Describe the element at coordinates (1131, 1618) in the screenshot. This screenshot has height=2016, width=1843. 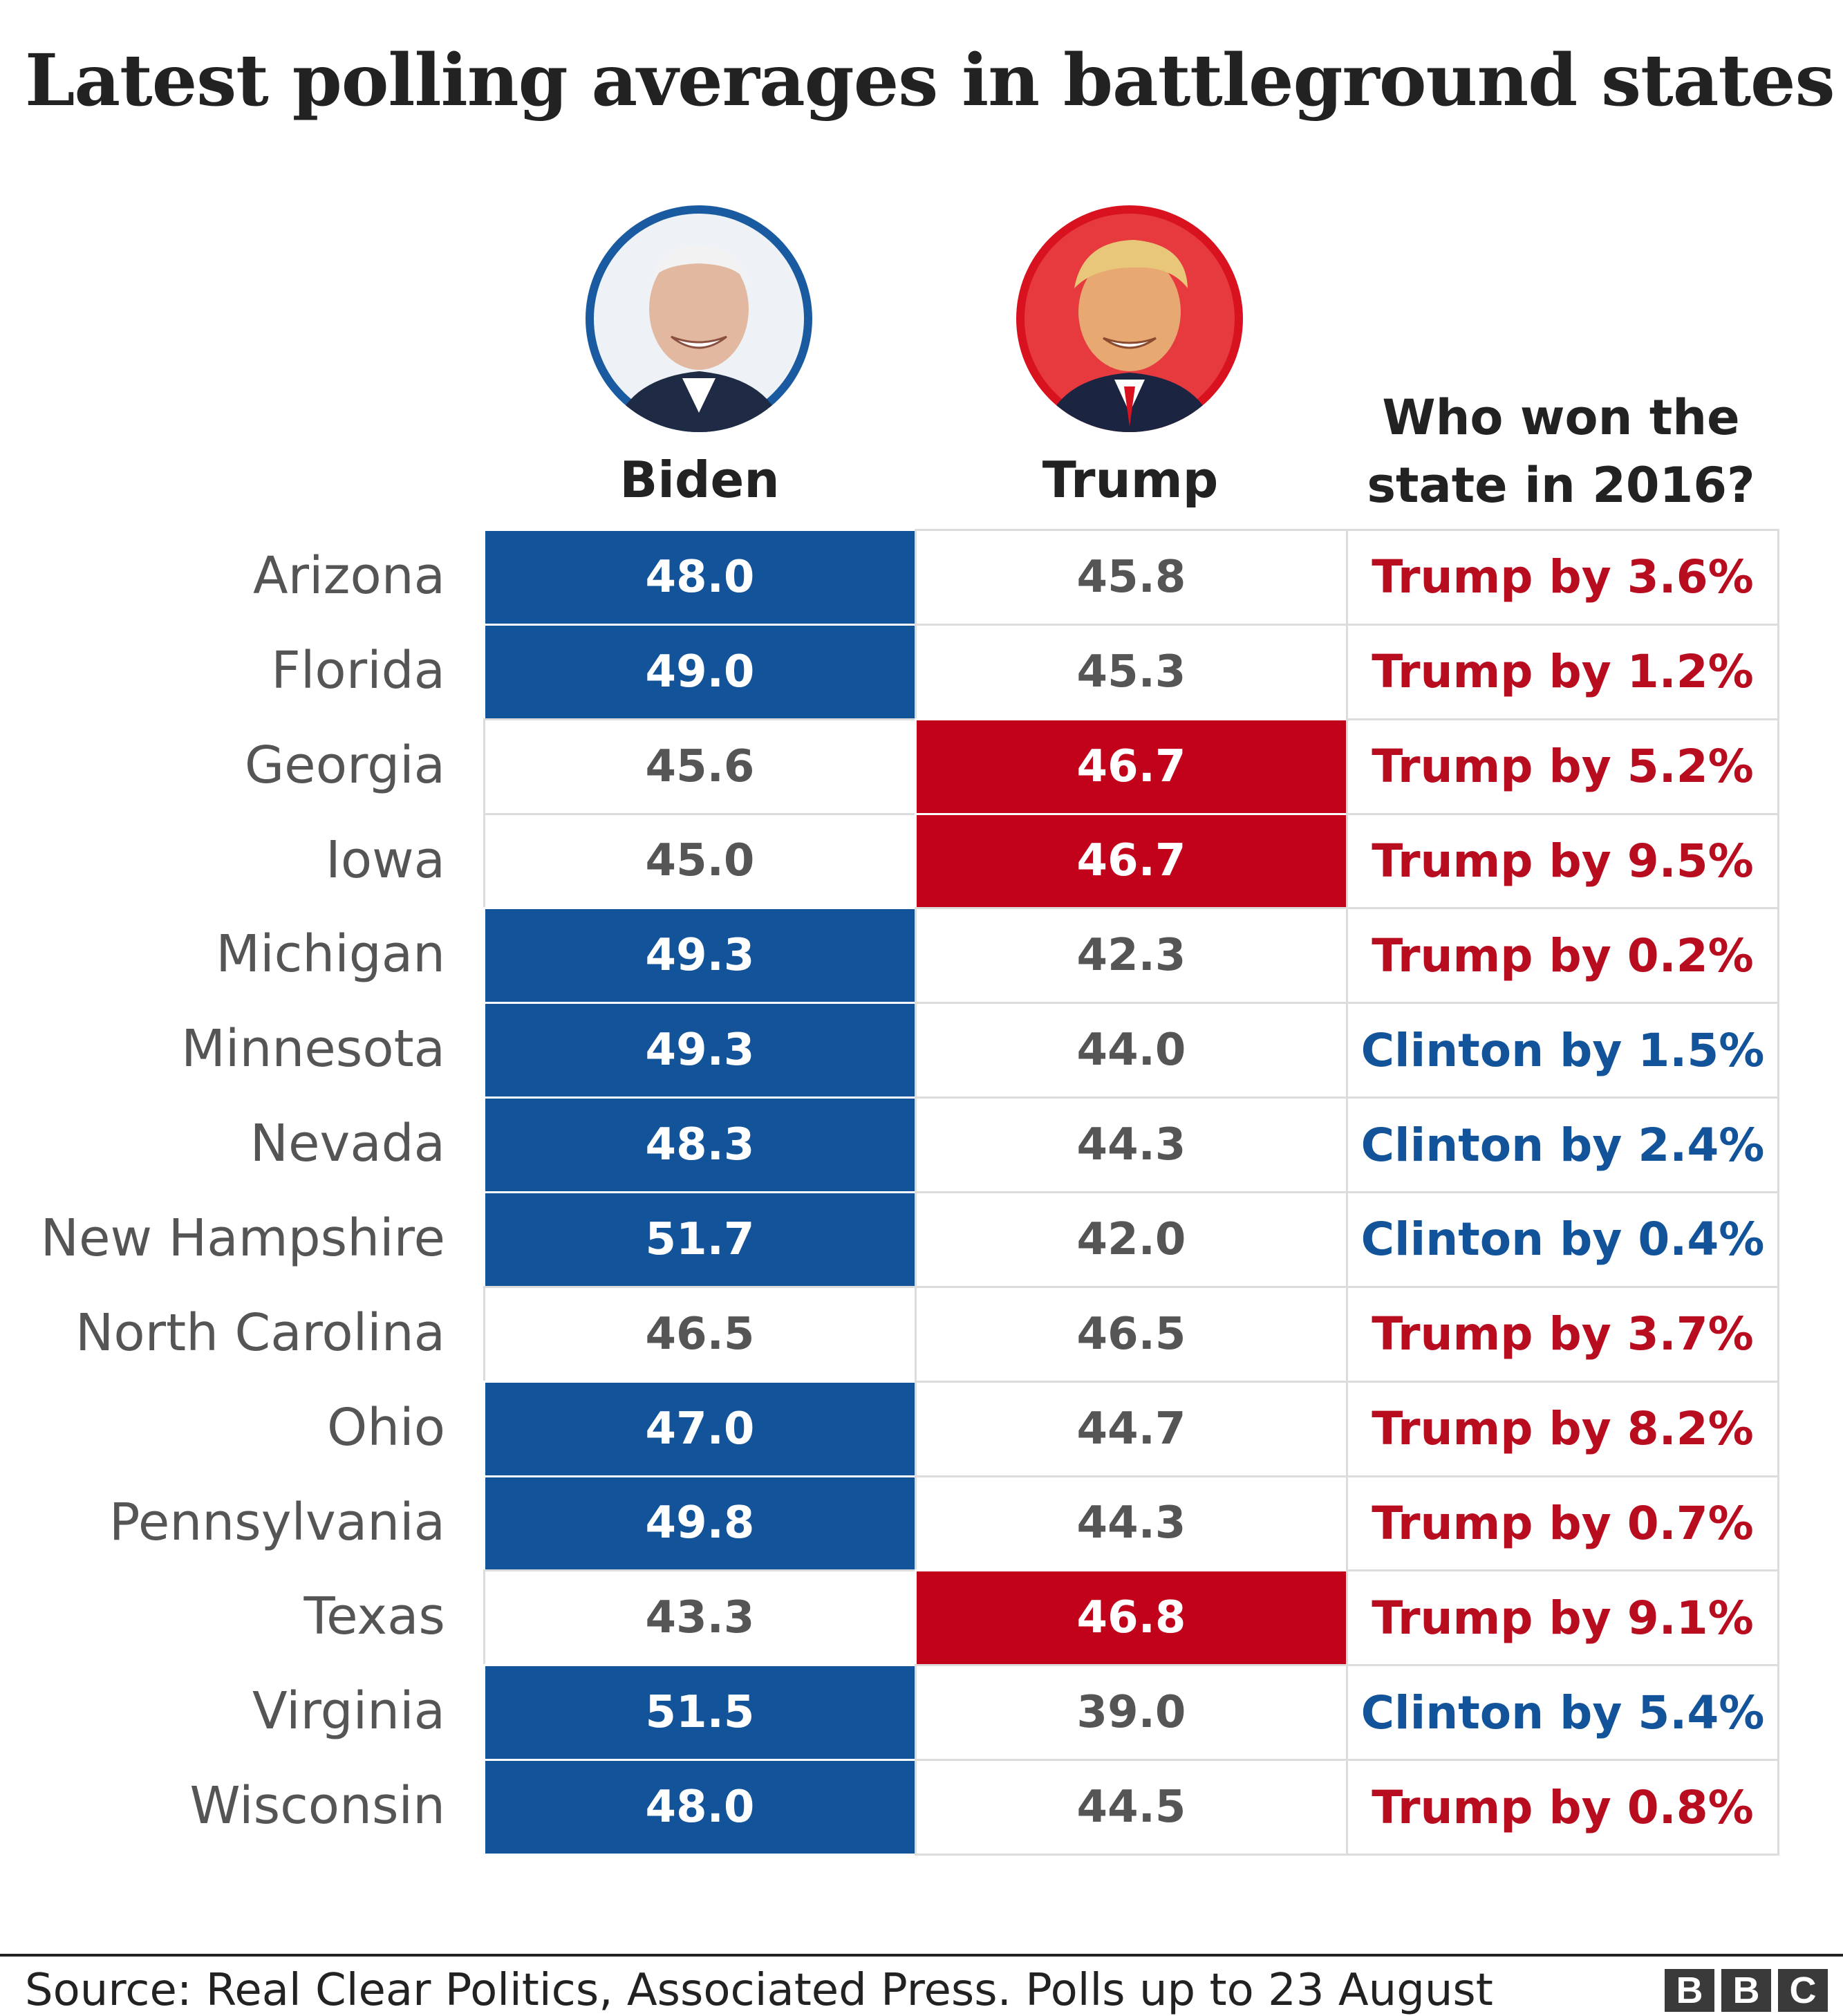
I see `trump-value-cell: 46.8` at that location.